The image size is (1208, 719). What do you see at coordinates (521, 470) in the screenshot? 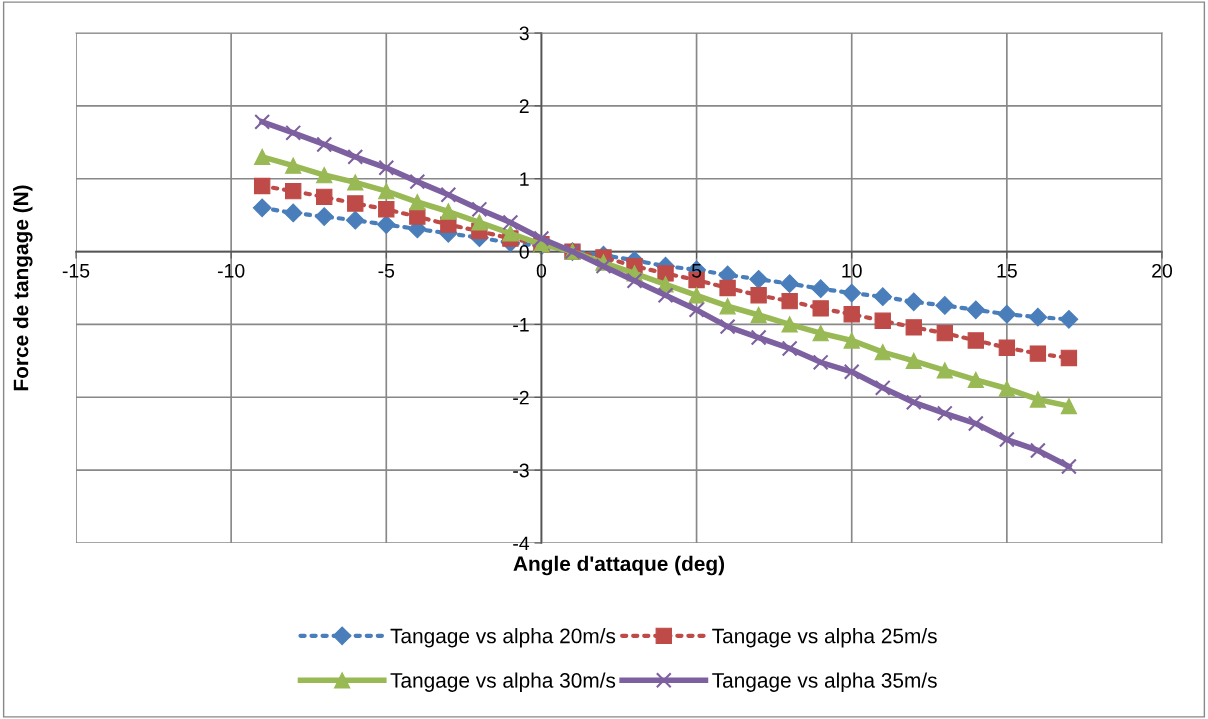
I see `y-tick-label: -3` at bounding box center [521, 470].